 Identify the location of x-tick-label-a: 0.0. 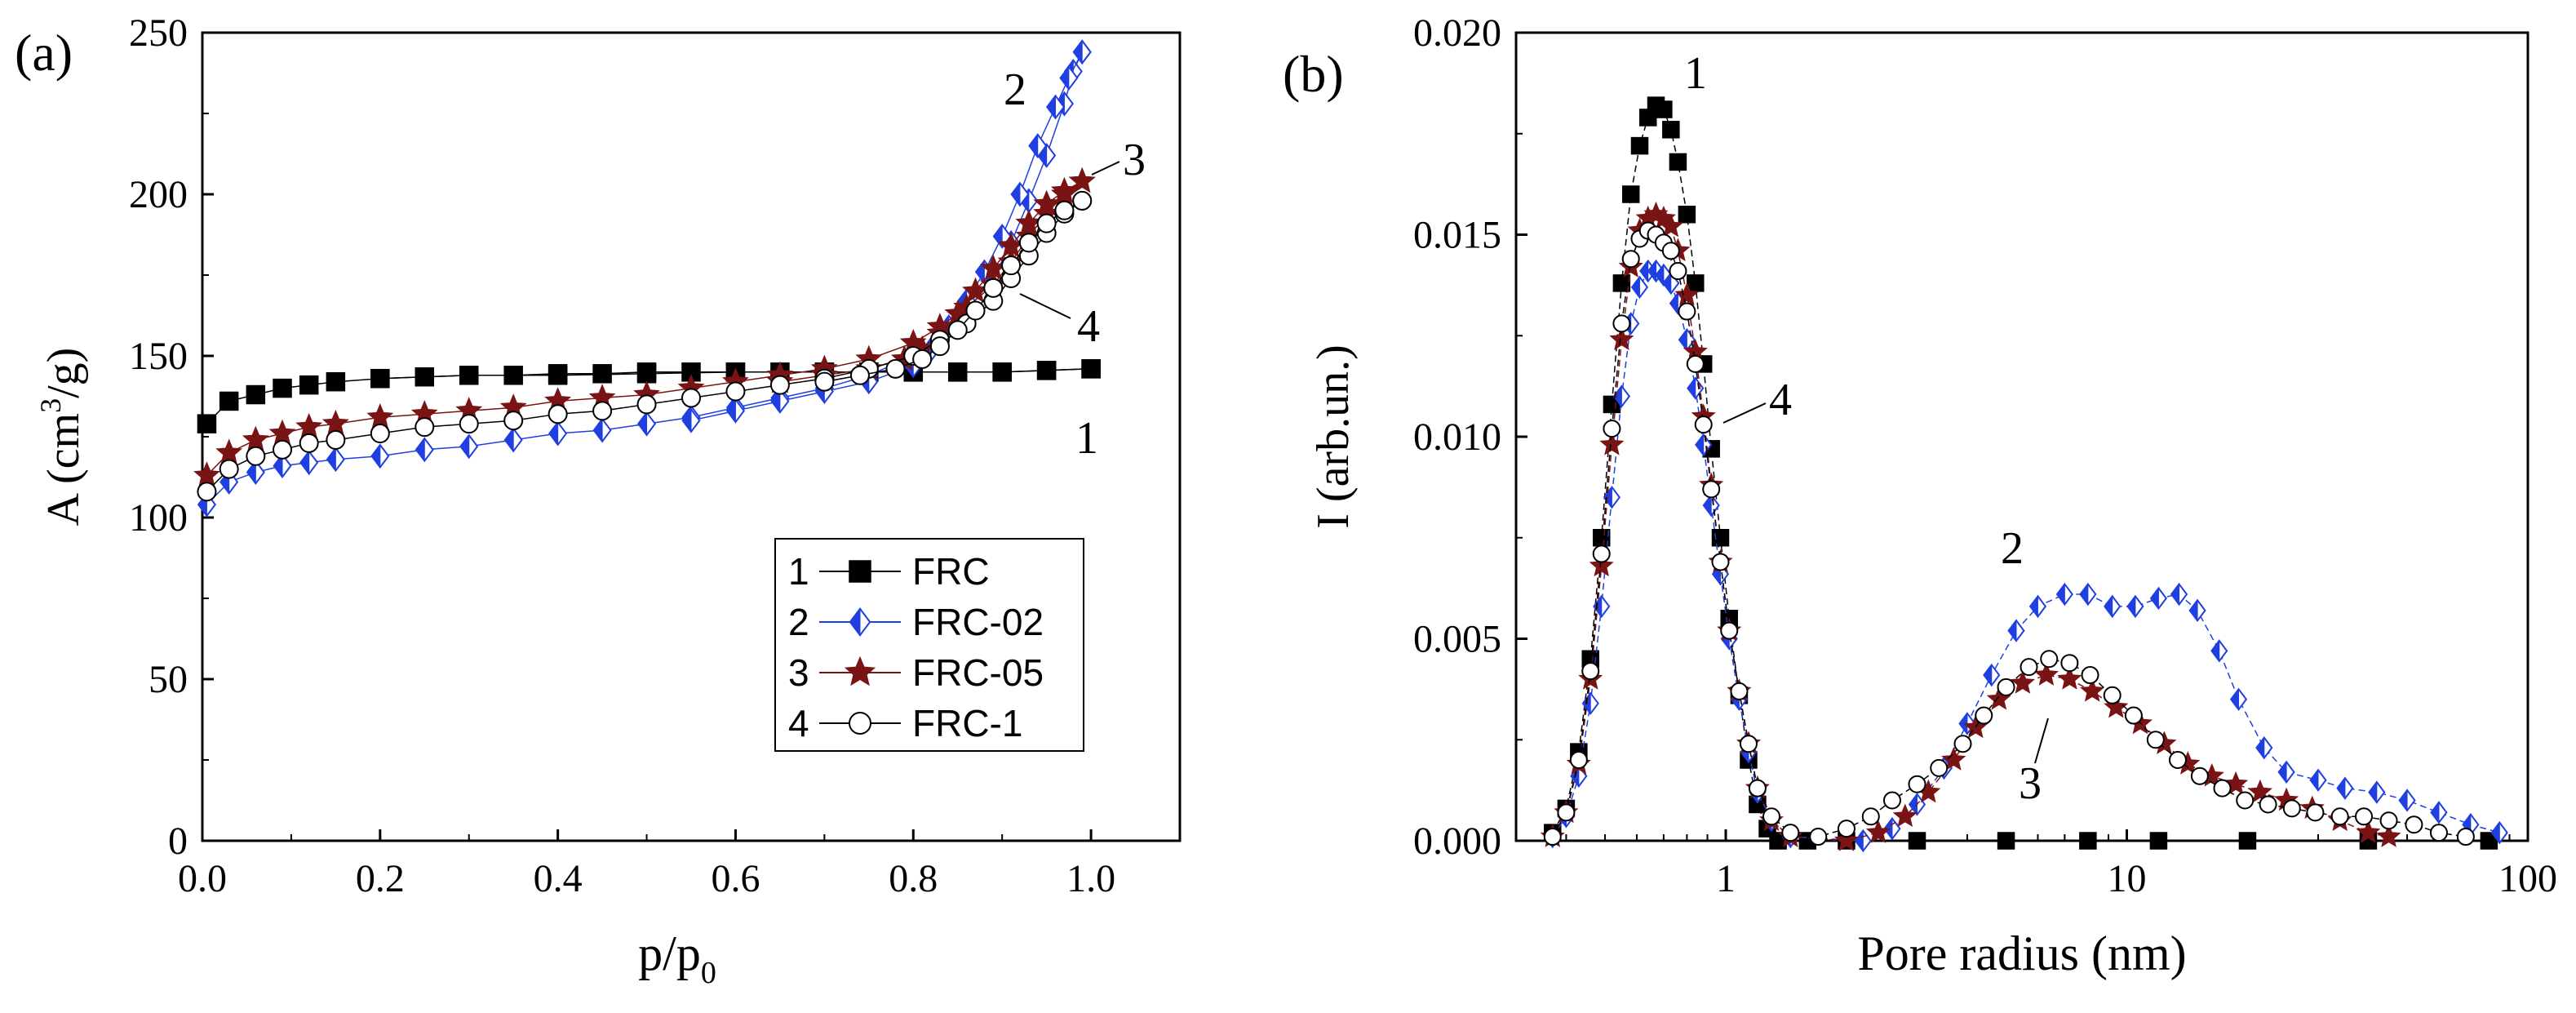
(202, 879).